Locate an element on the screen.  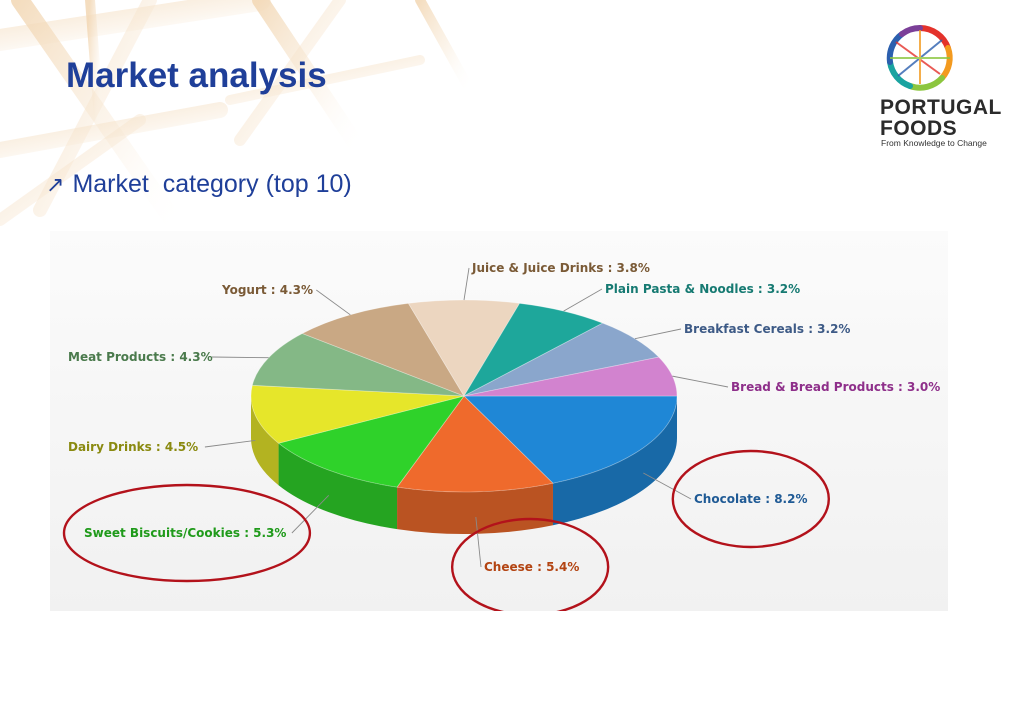
slice-label-0: Chocolate : 8.2% is located at coordinates (750, 499).